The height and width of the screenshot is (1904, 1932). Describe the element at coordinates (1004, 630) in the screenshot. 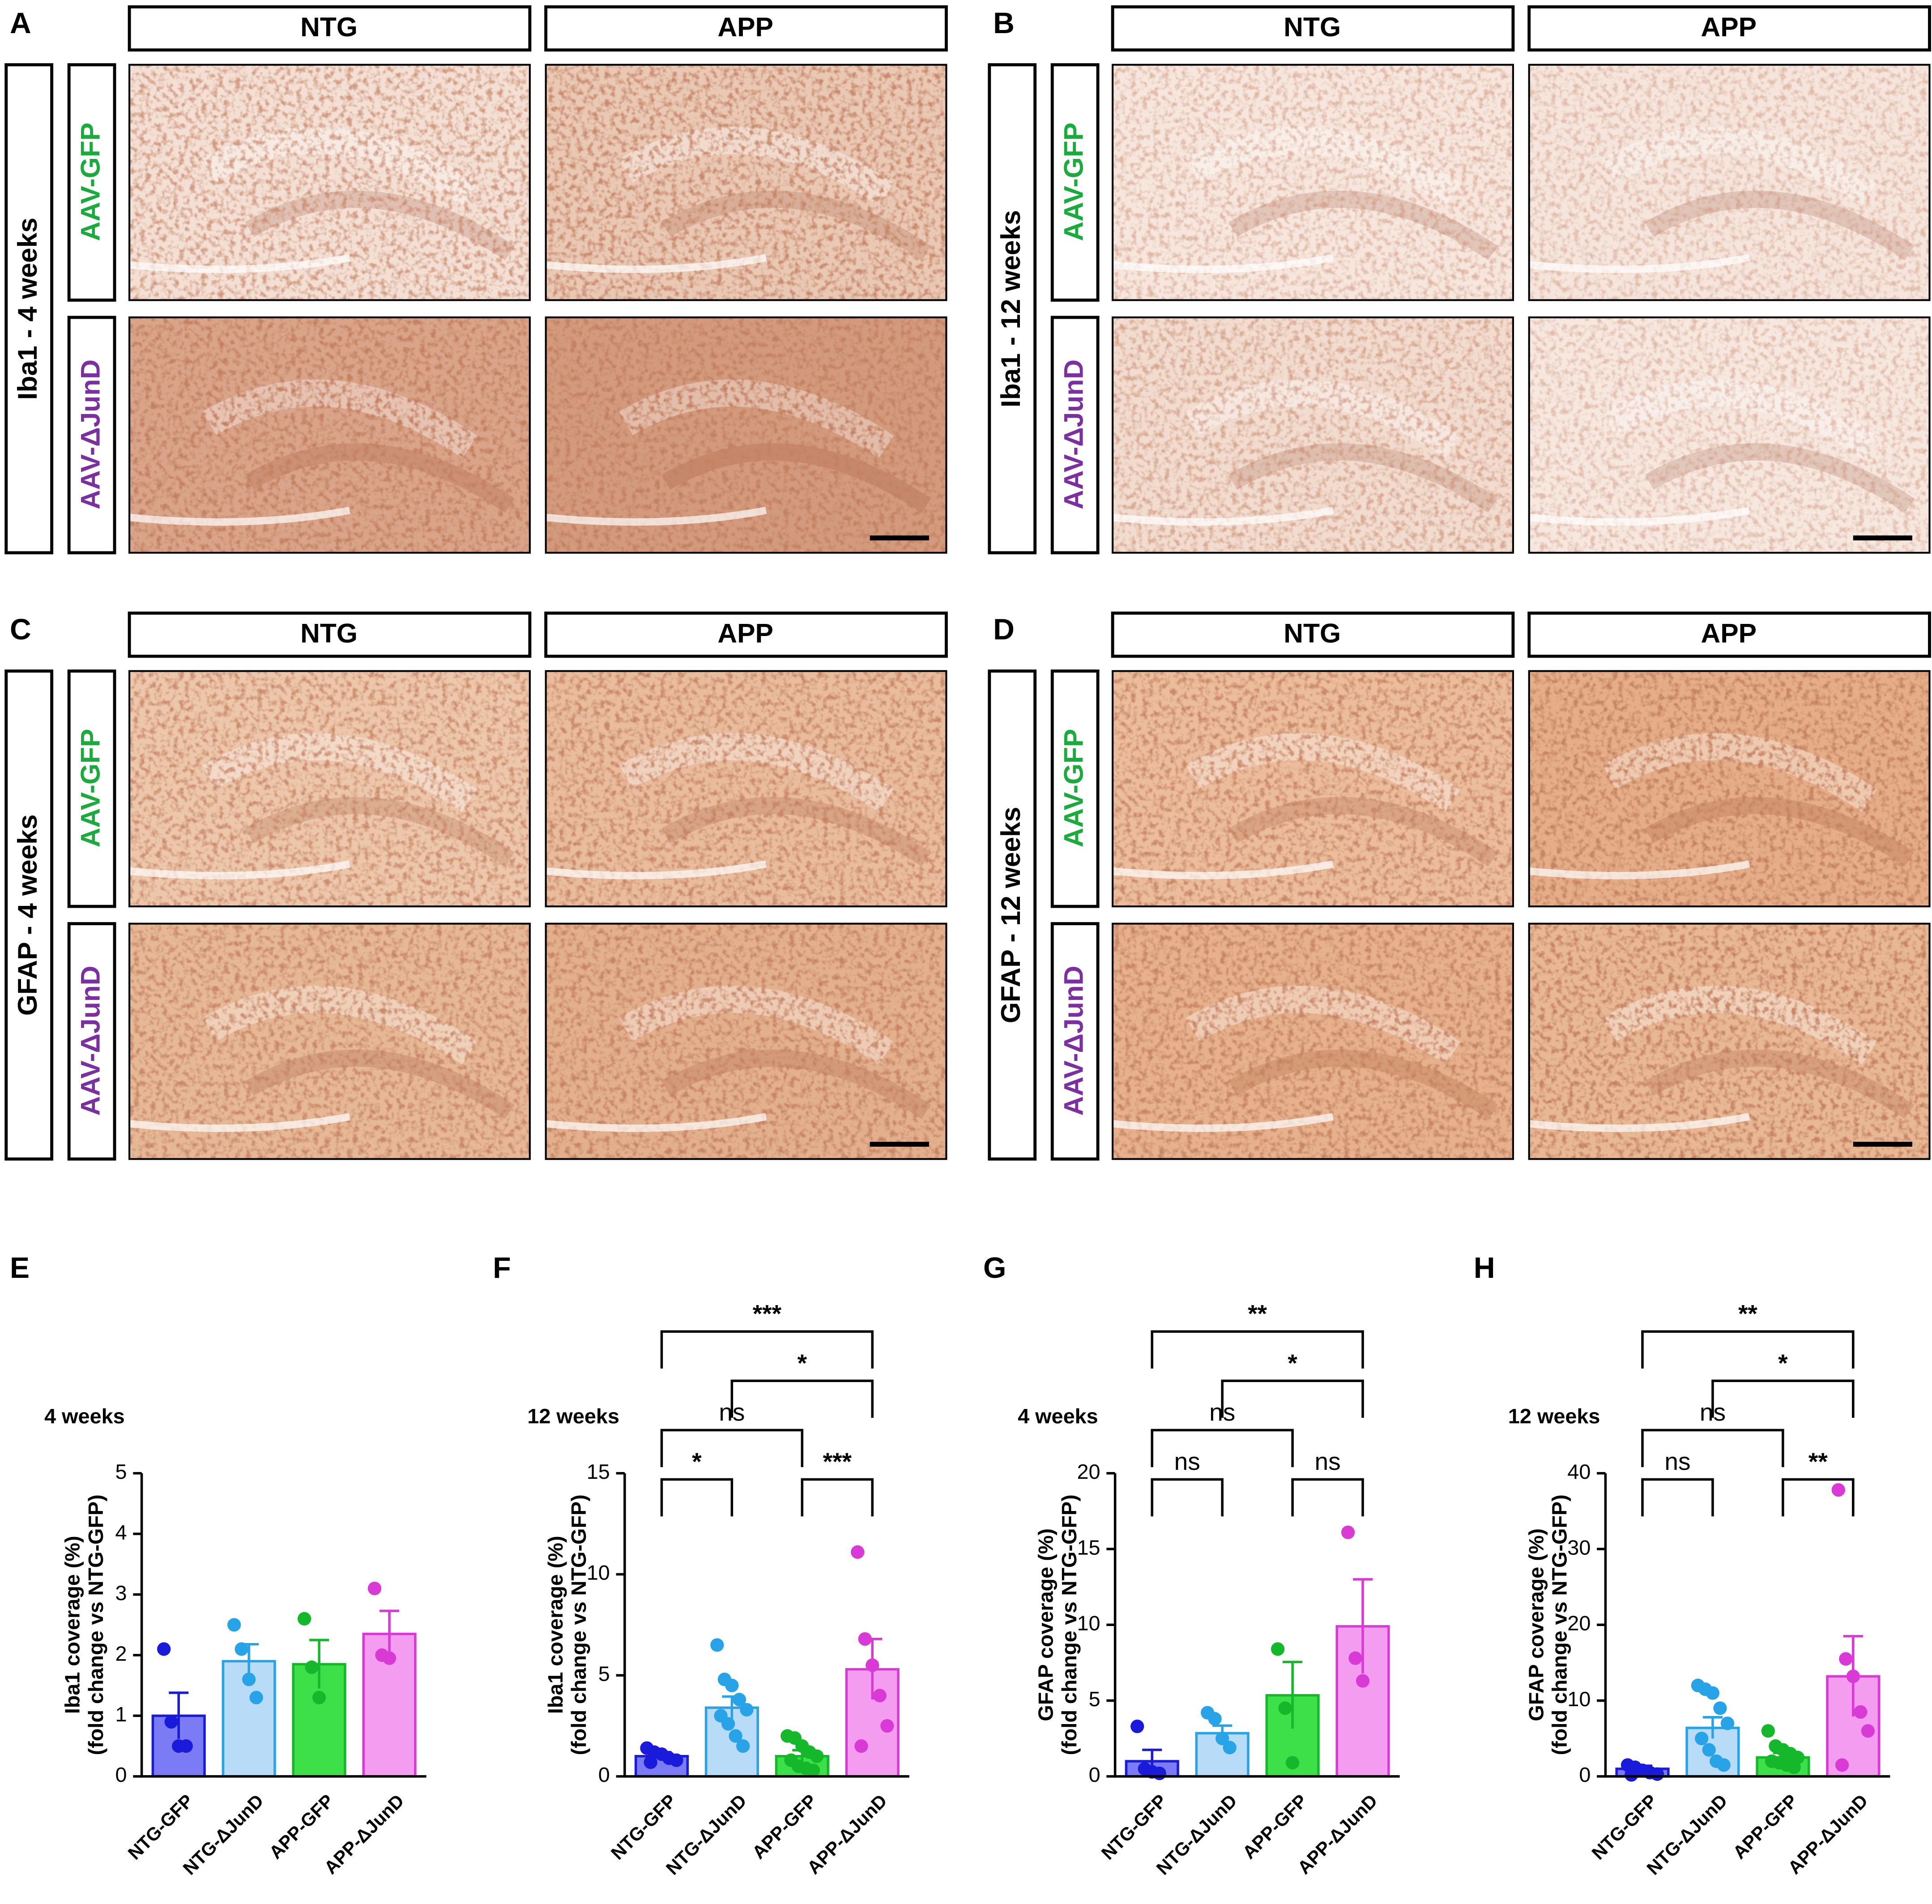

I see `panel-letter: D` at that location.